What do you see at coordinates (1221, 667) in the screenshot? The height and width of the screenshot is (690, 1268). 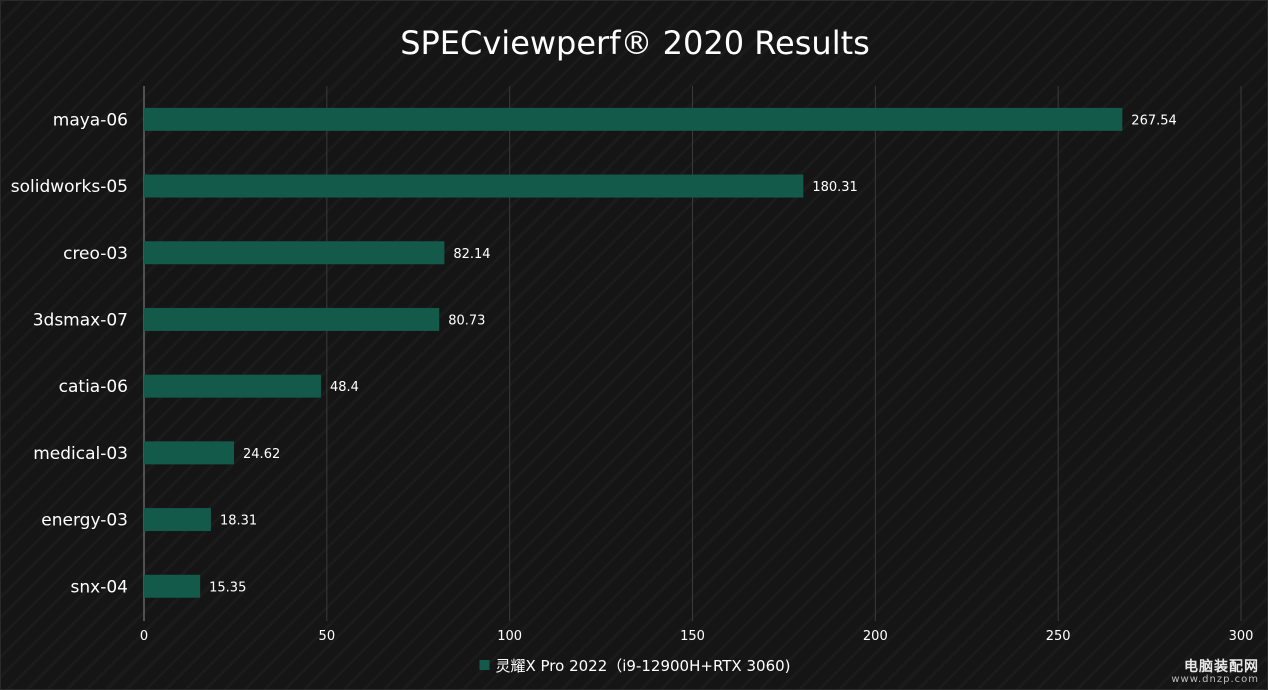 I see `watermark-text: 电脑装配网` at bounding box center [1221, 667].